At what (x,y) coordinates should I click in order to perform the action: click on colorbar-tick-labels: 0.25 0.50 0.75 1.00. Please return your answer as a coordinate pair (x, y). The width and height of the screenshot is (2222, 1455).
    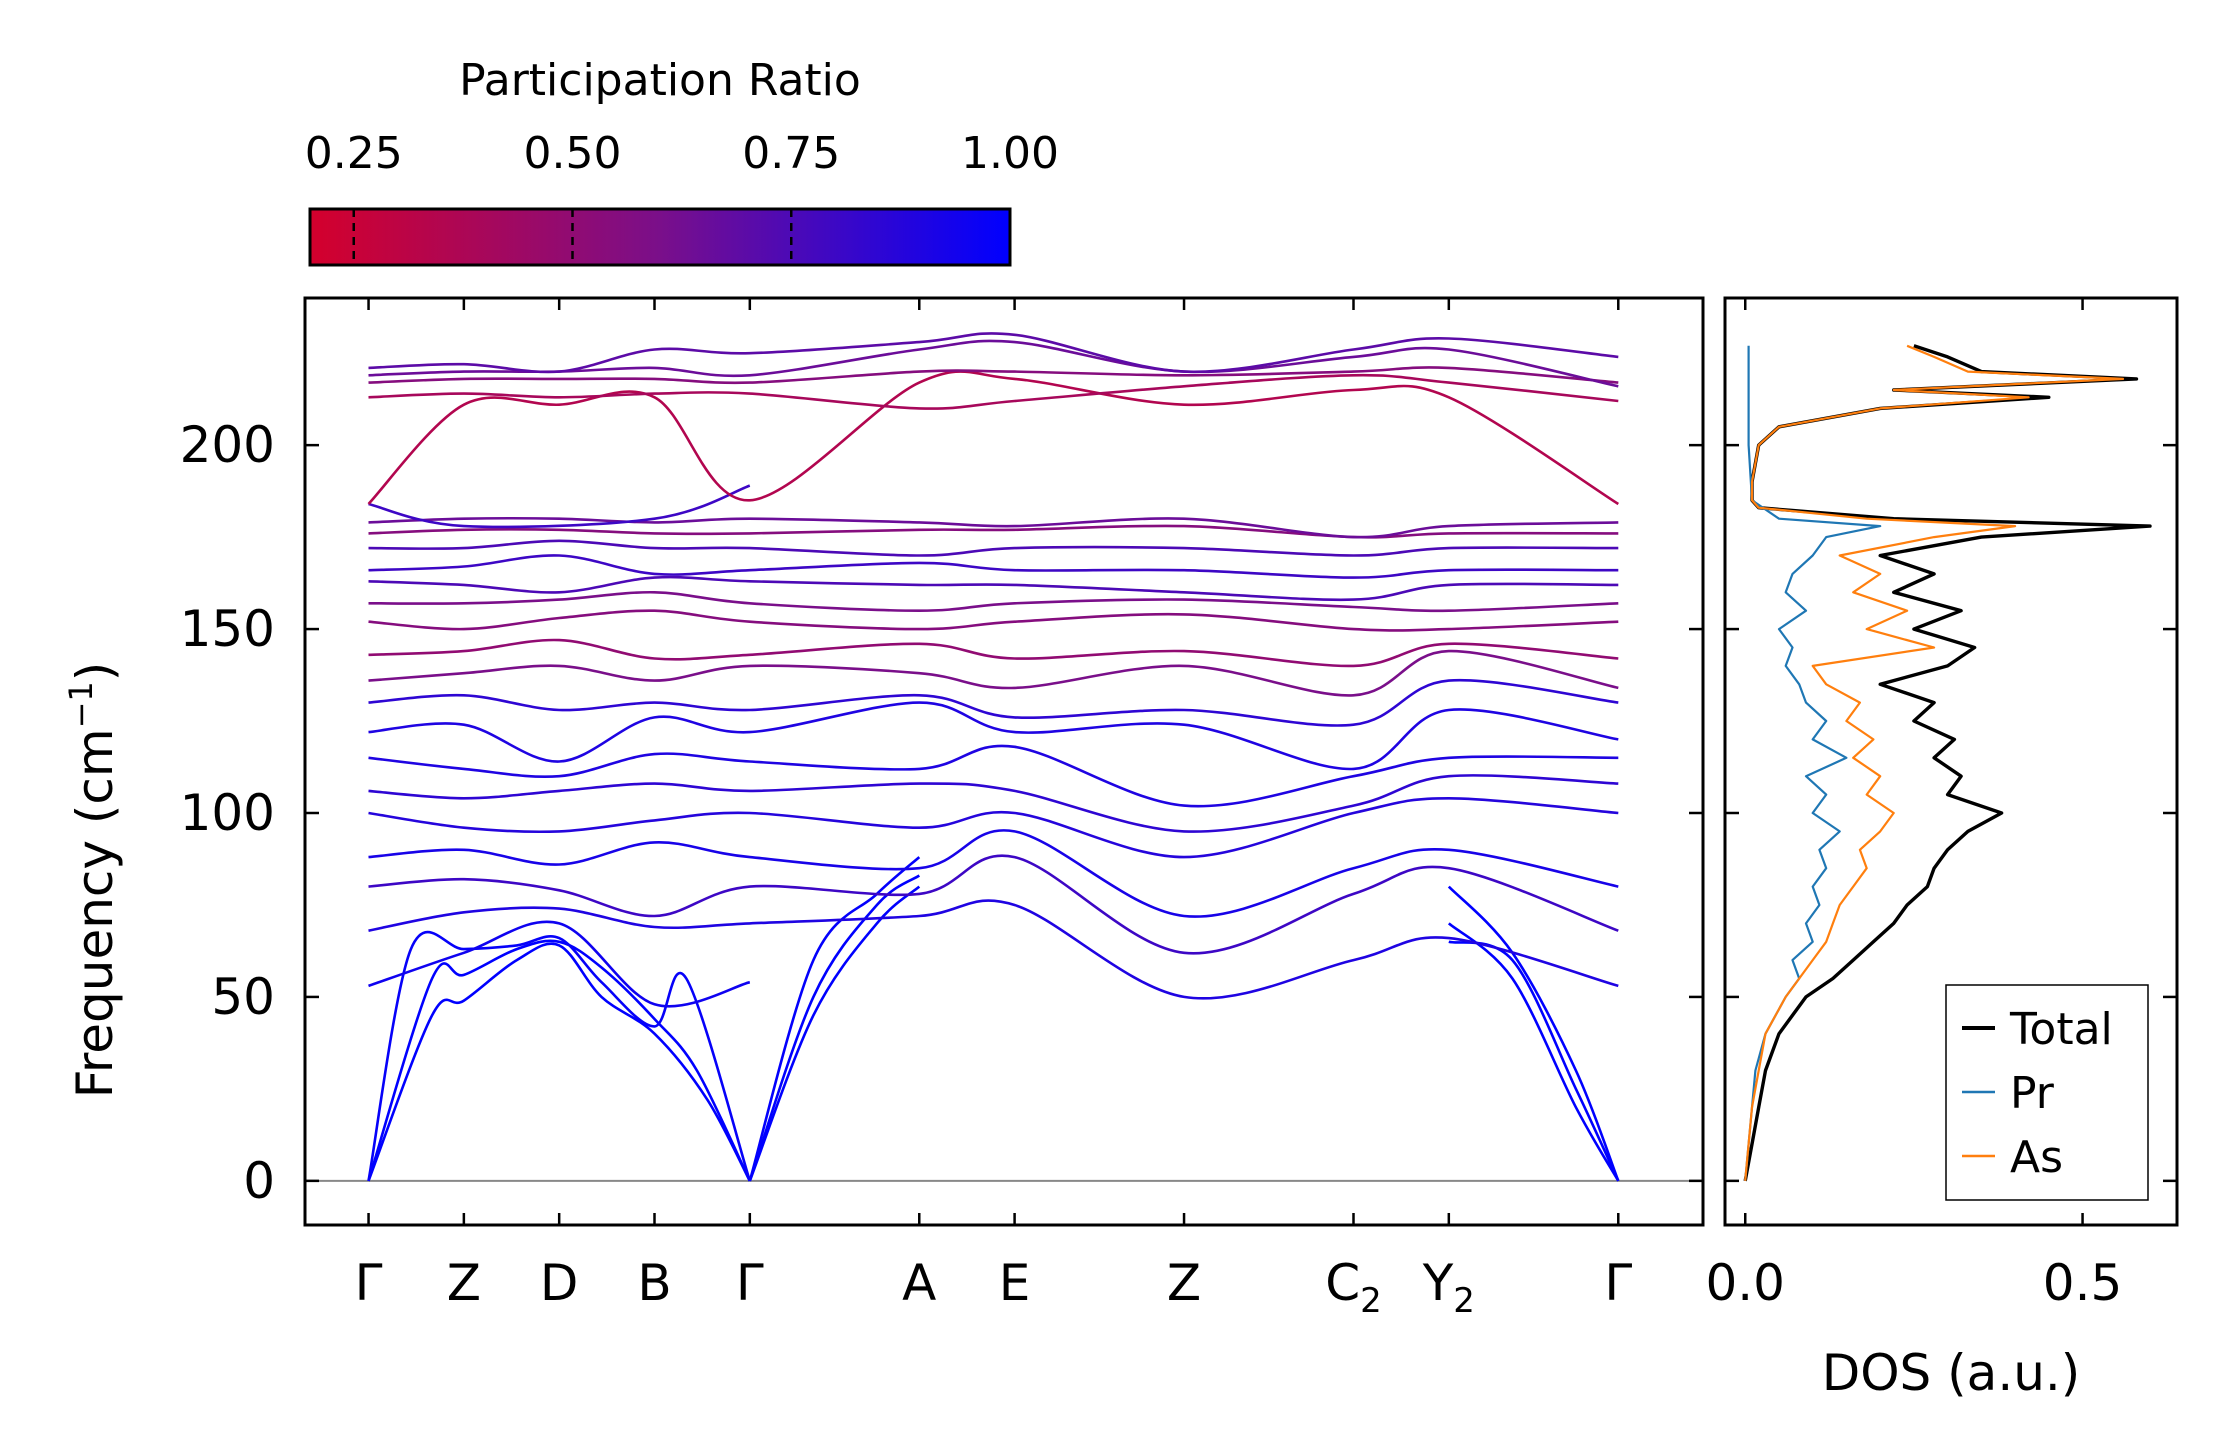
    Looking at the image, I should click on (682, 153).